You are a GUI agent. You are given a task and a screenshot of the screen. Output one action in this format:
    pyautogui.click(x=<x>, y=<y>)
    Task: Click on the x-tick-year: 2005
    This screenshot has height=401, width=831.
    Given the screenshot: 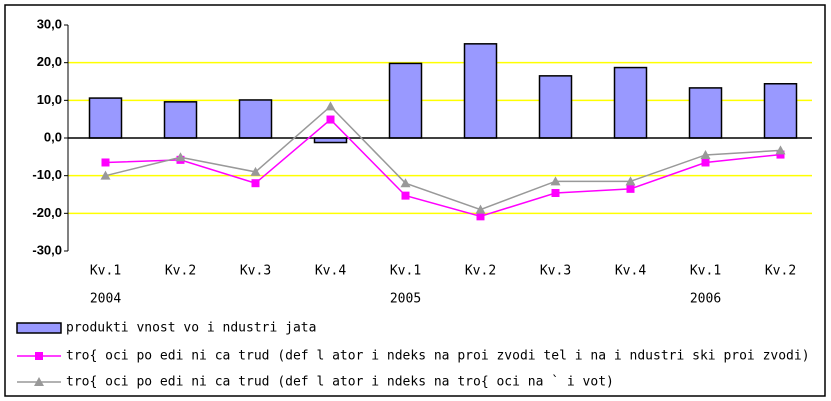 What is the action you would take?
    pyautogui.click(x=405, y=299)
    